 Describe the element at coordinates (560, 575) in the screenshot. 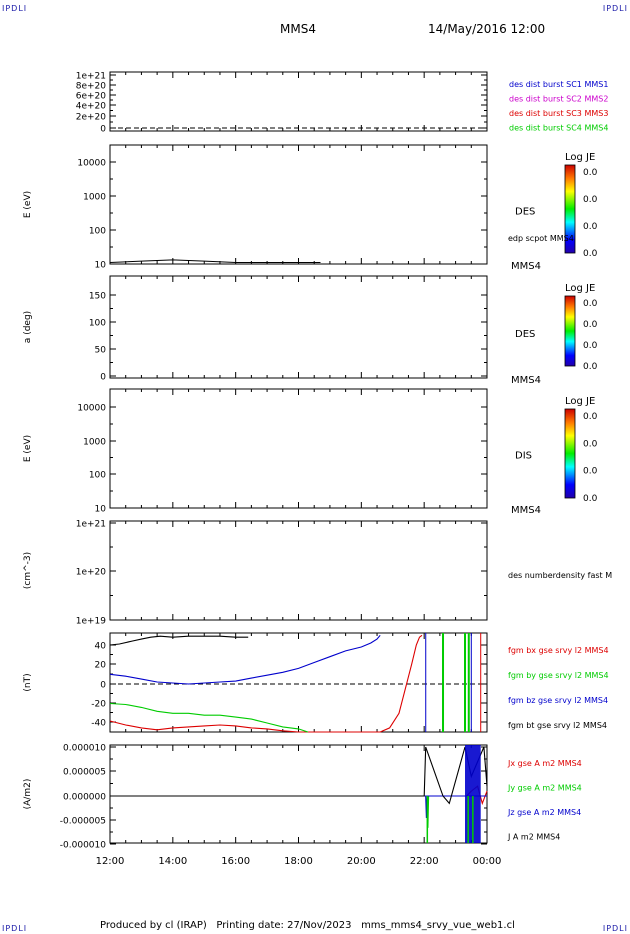

I see `legend-entry: des numberdensity fast M` at that location.